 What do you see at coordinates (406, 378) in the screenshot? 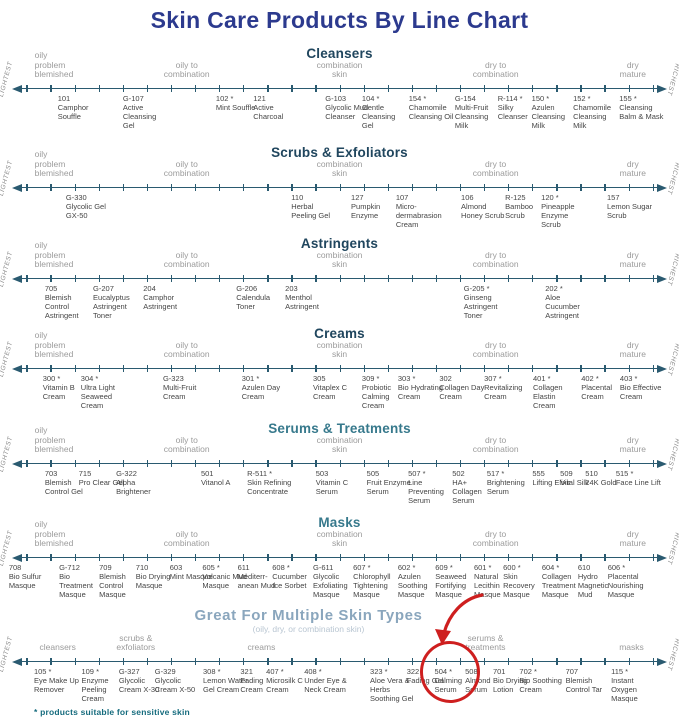
I see `product-code: 303 *` at bounding box center [406, 378].